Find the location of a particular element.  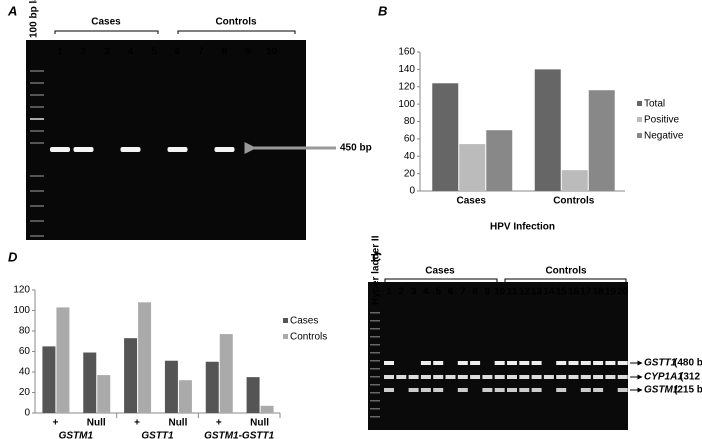

y-tick-label: 40 is located at coordinates (410, 156).